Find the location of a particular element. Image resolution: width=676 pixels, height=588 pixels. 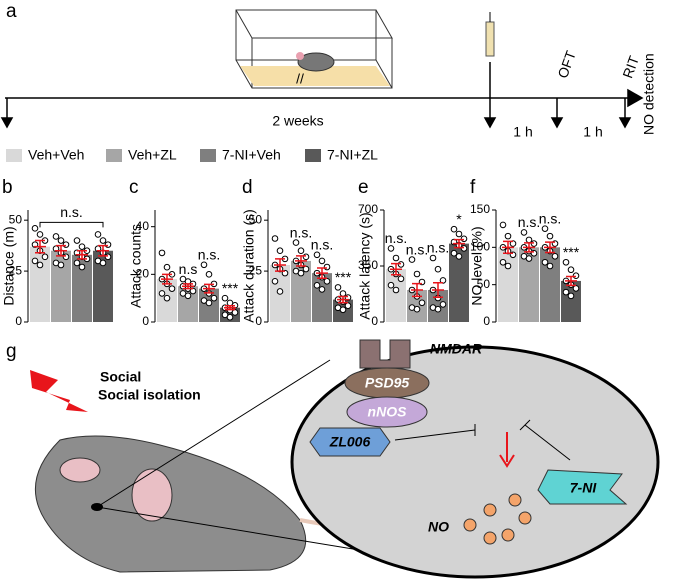

panel-label: a is located at coordinates (11, 11).